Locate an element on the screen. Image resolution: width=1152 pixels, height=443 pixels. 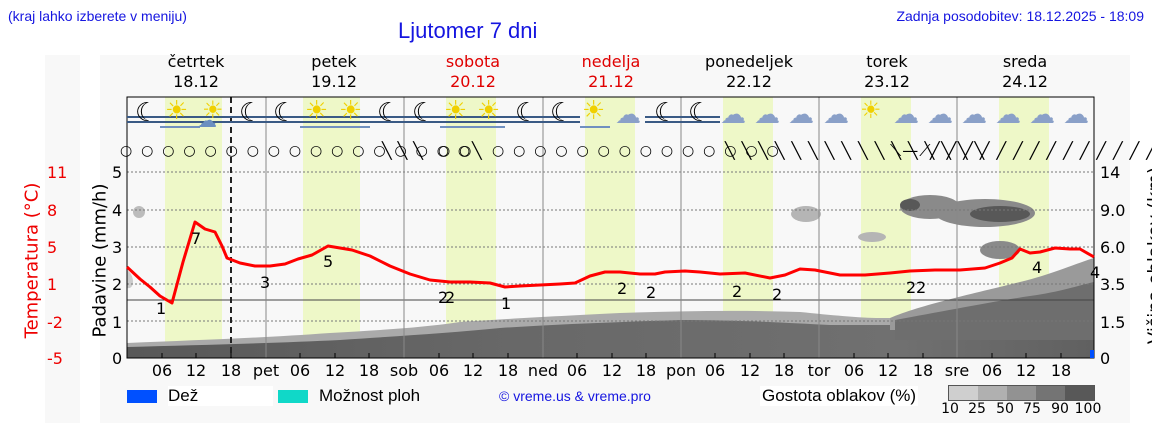
last-update: Zadnja posodobitev: 18.12.2025 - 18:09 is located at coordinates (1020, 16).